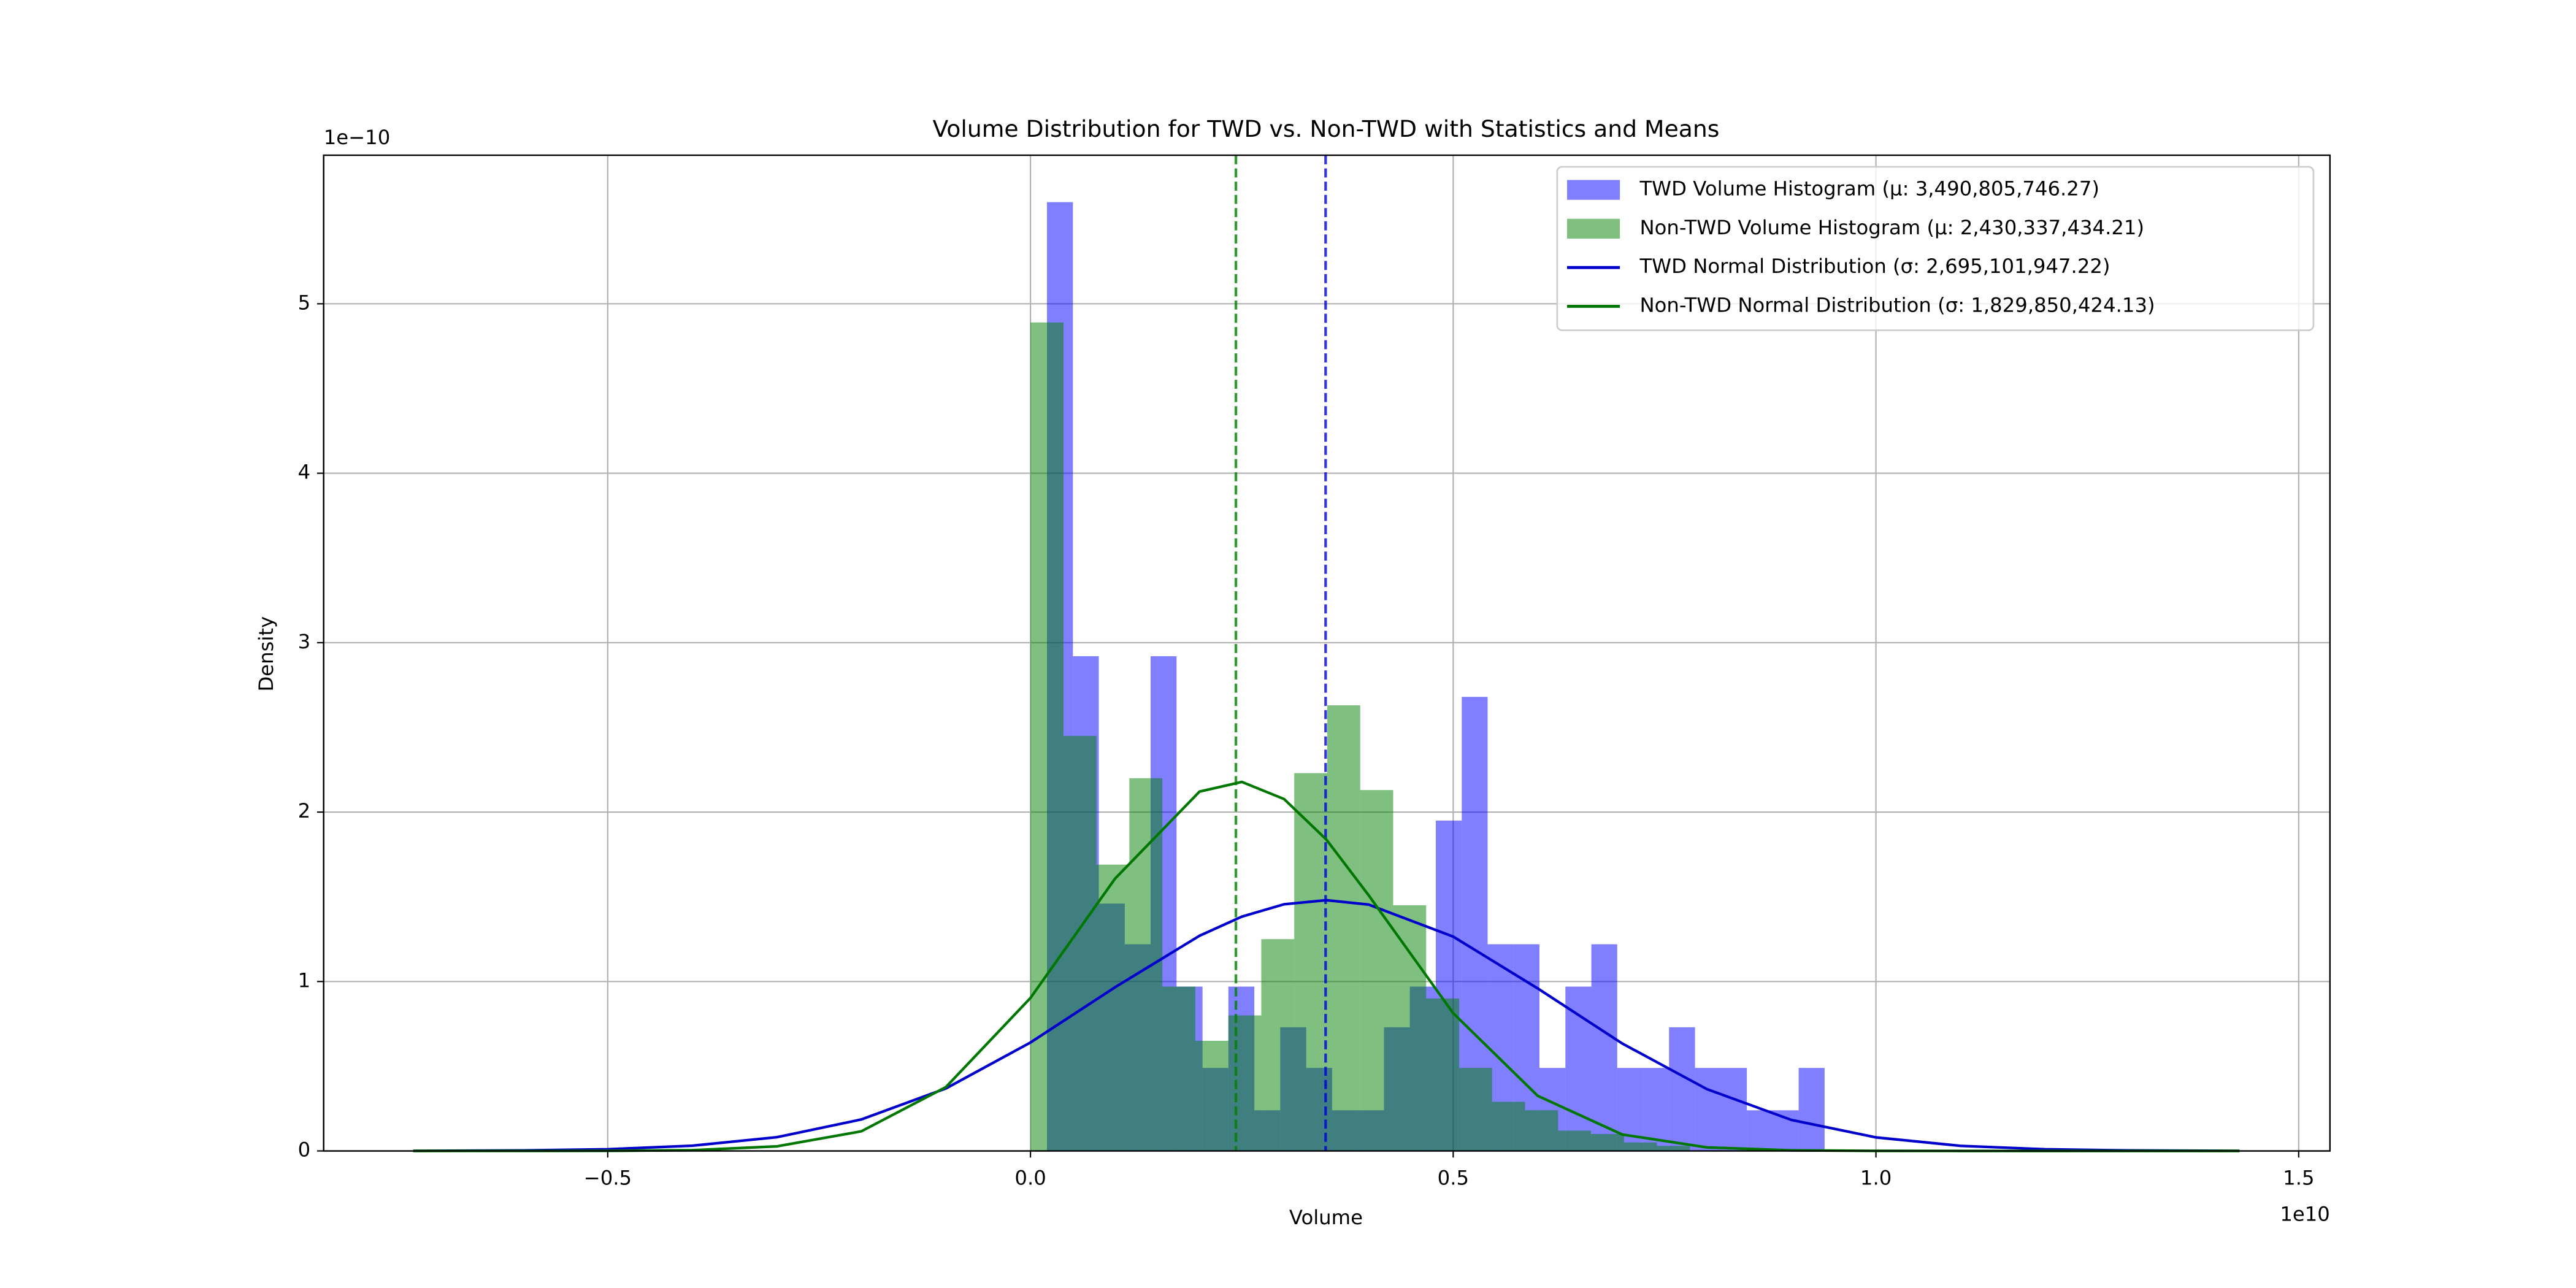 The width and height of the screenshot is (2576, 1288). I want to click on y-tick-label: 1, so click(304, 980).